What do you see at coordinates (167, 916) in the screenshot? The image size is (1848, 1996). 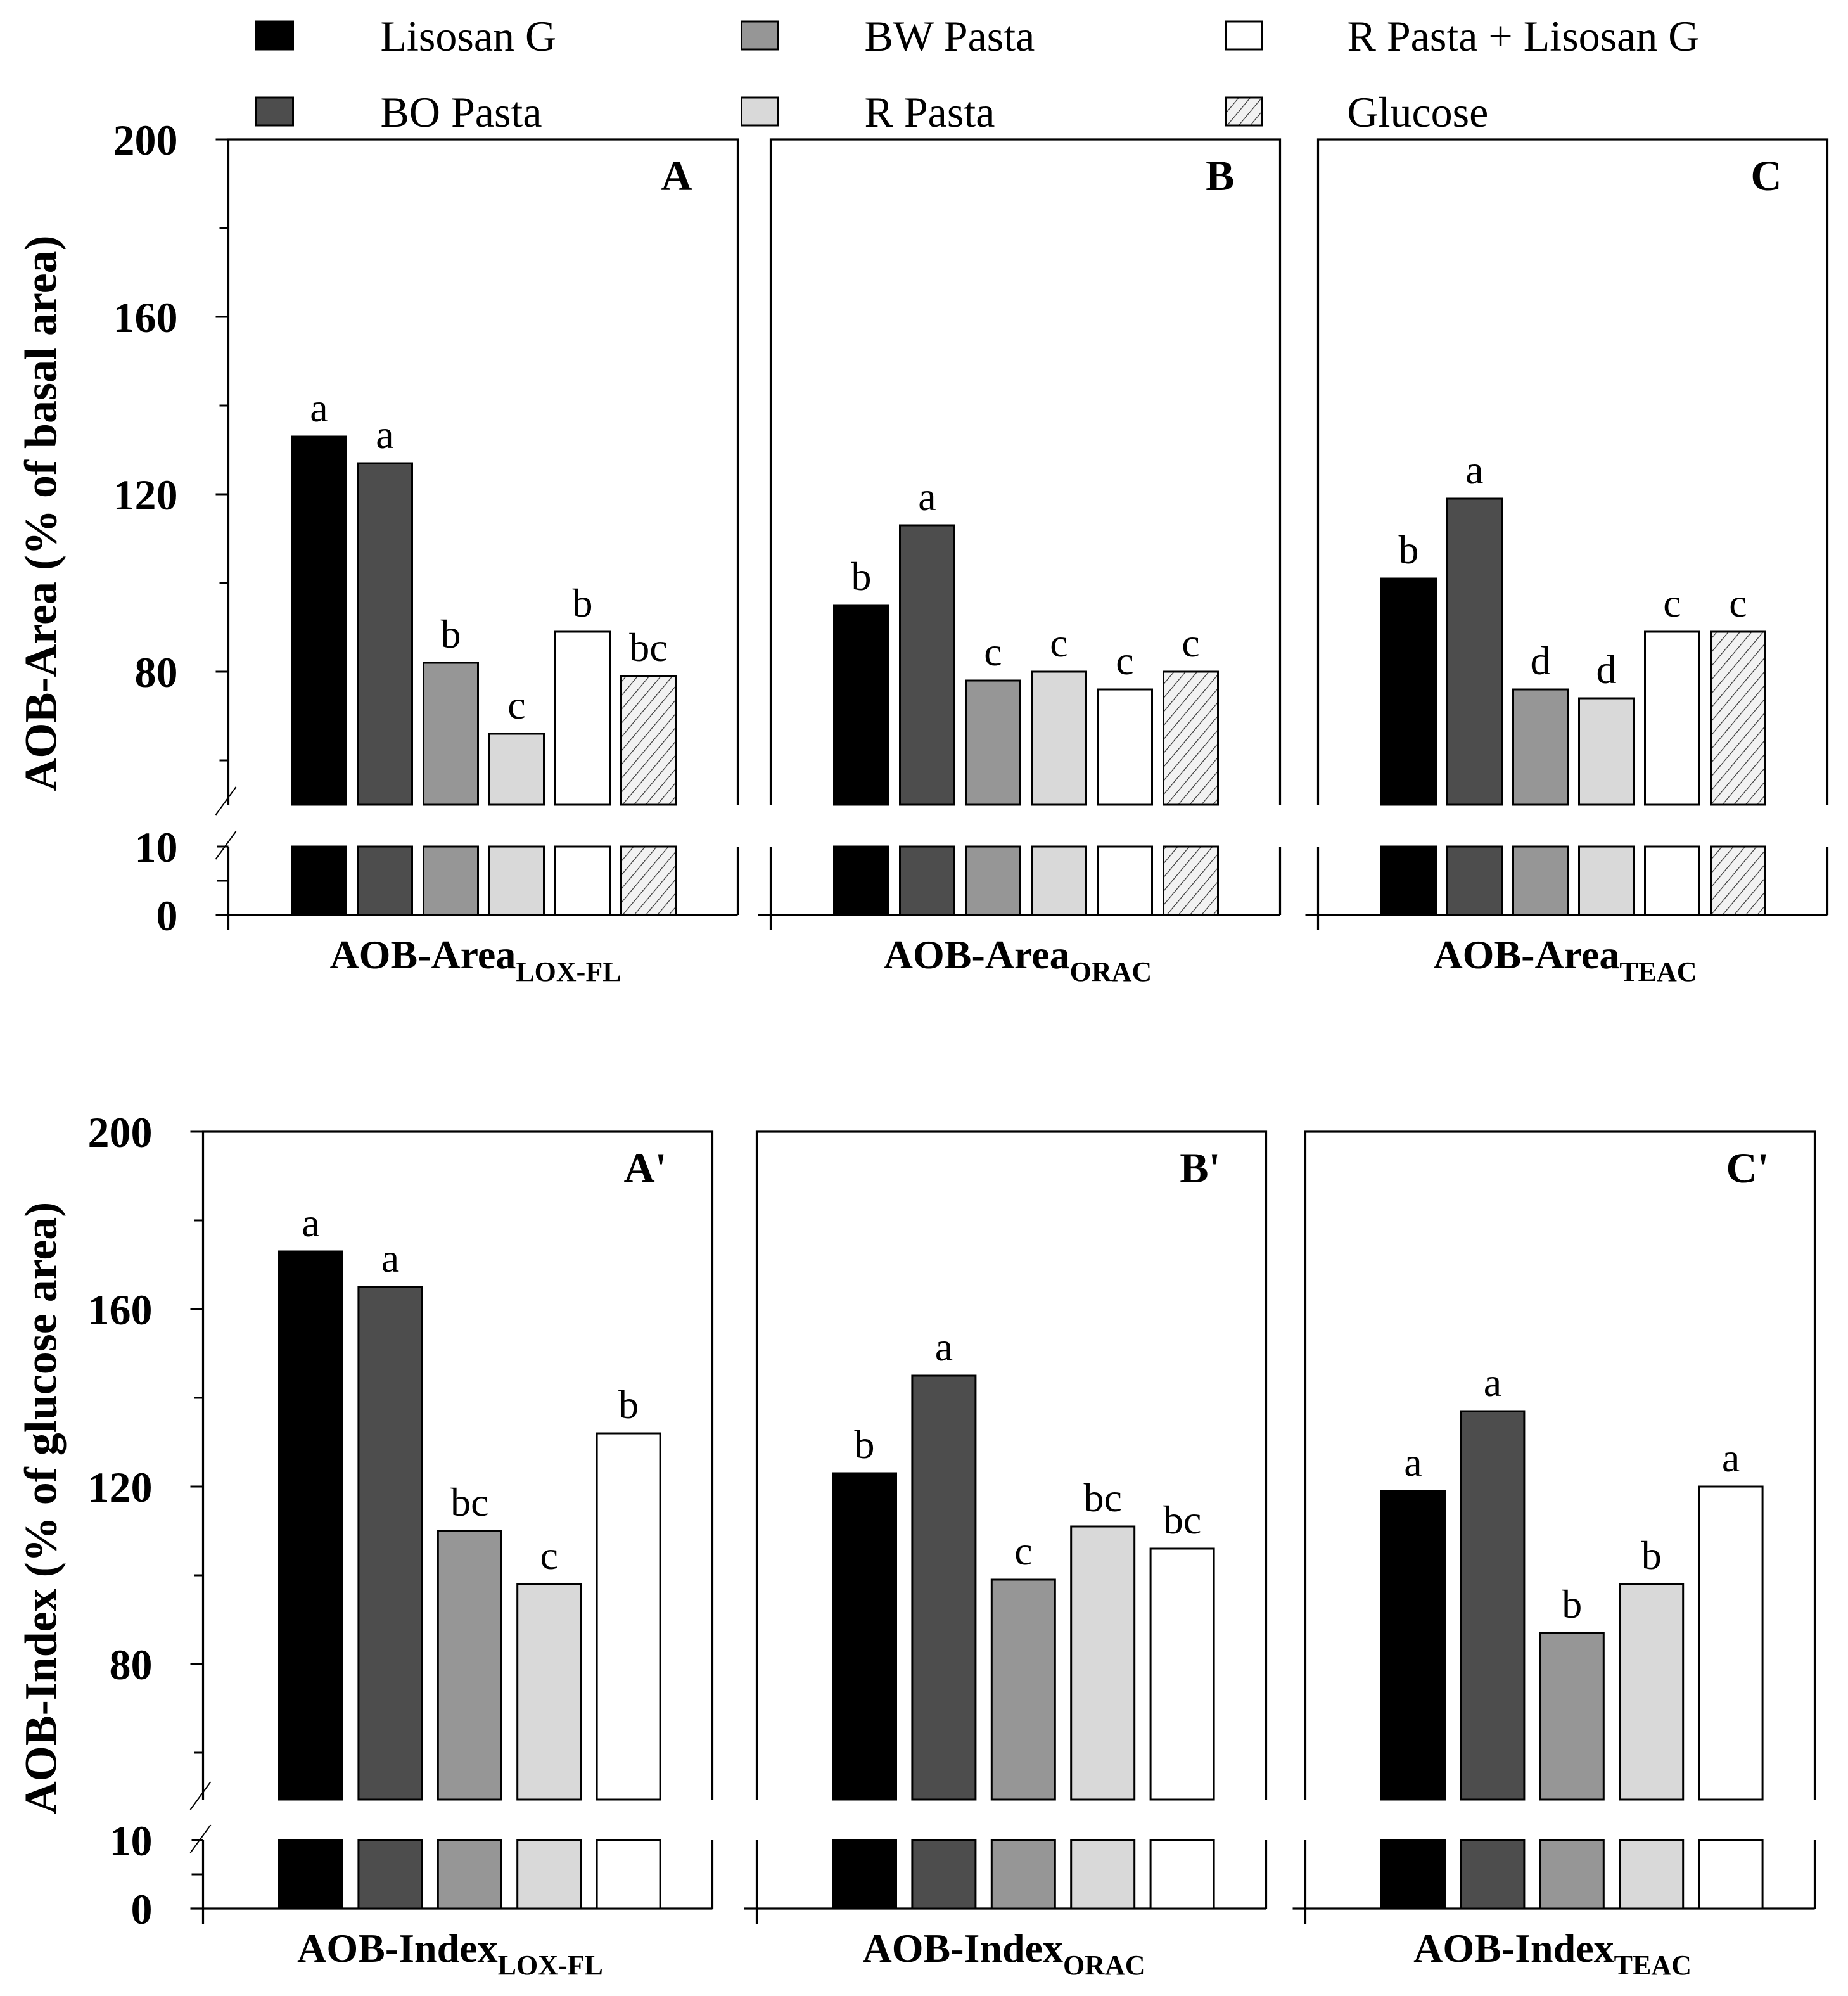 I see `y-tick-label: 0` at bounding box center [167, 916].